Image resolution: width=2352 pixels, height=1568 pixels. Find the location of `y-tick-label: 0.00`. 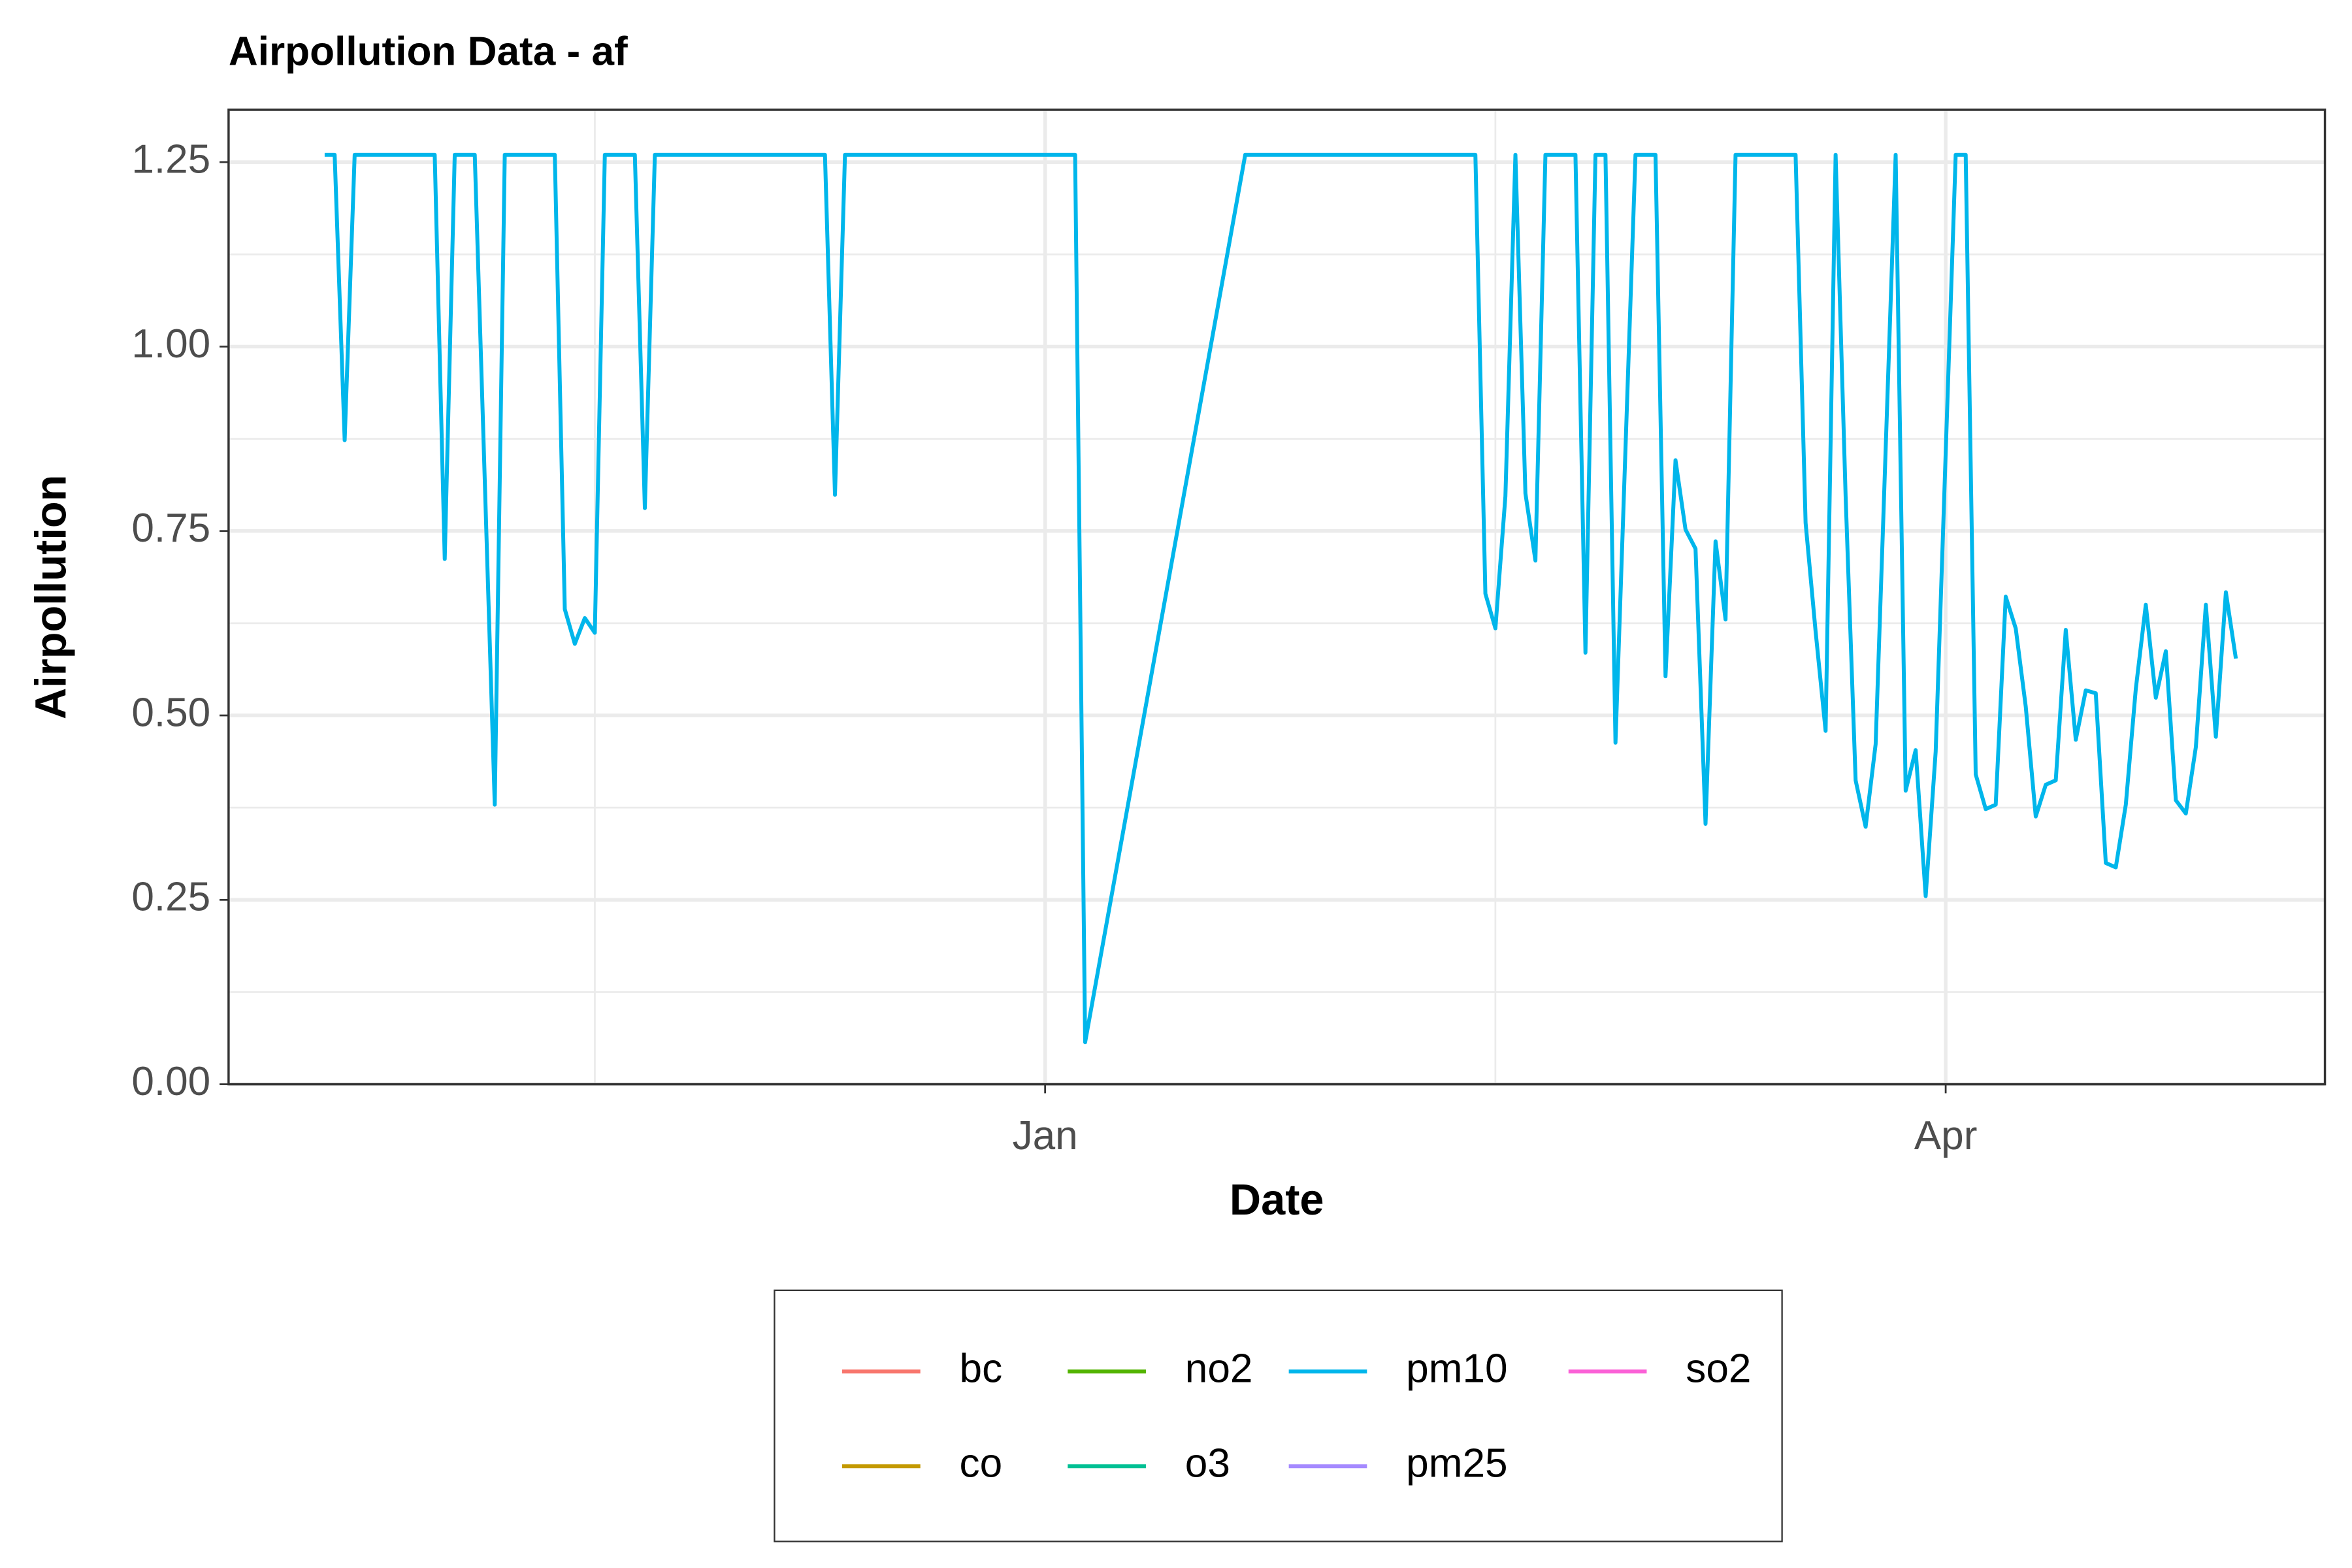

y-tick-label: 0.00 is located at coordinates (170, 1081).